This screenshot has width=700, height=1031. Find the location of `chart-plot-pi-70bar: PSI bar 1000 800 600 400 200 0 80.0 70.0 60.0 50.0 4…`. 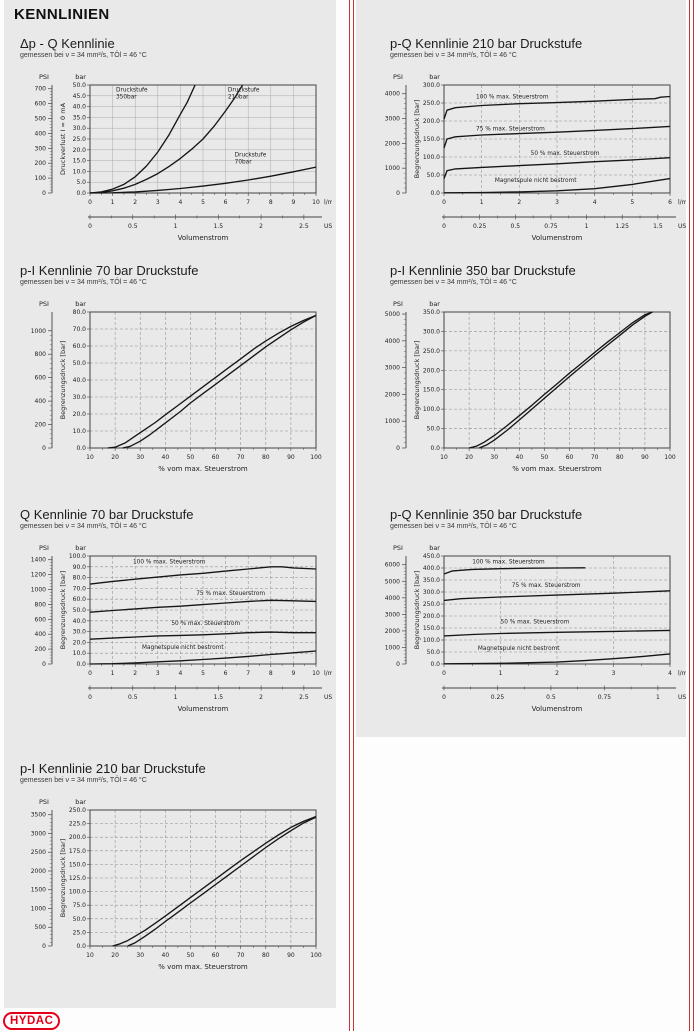

chart-plot-pi-70bar: PSI bar 1000 800 600 400 200 0 80.0 70.0 60.0 50.0 4… is located at coordinates (171, 389).